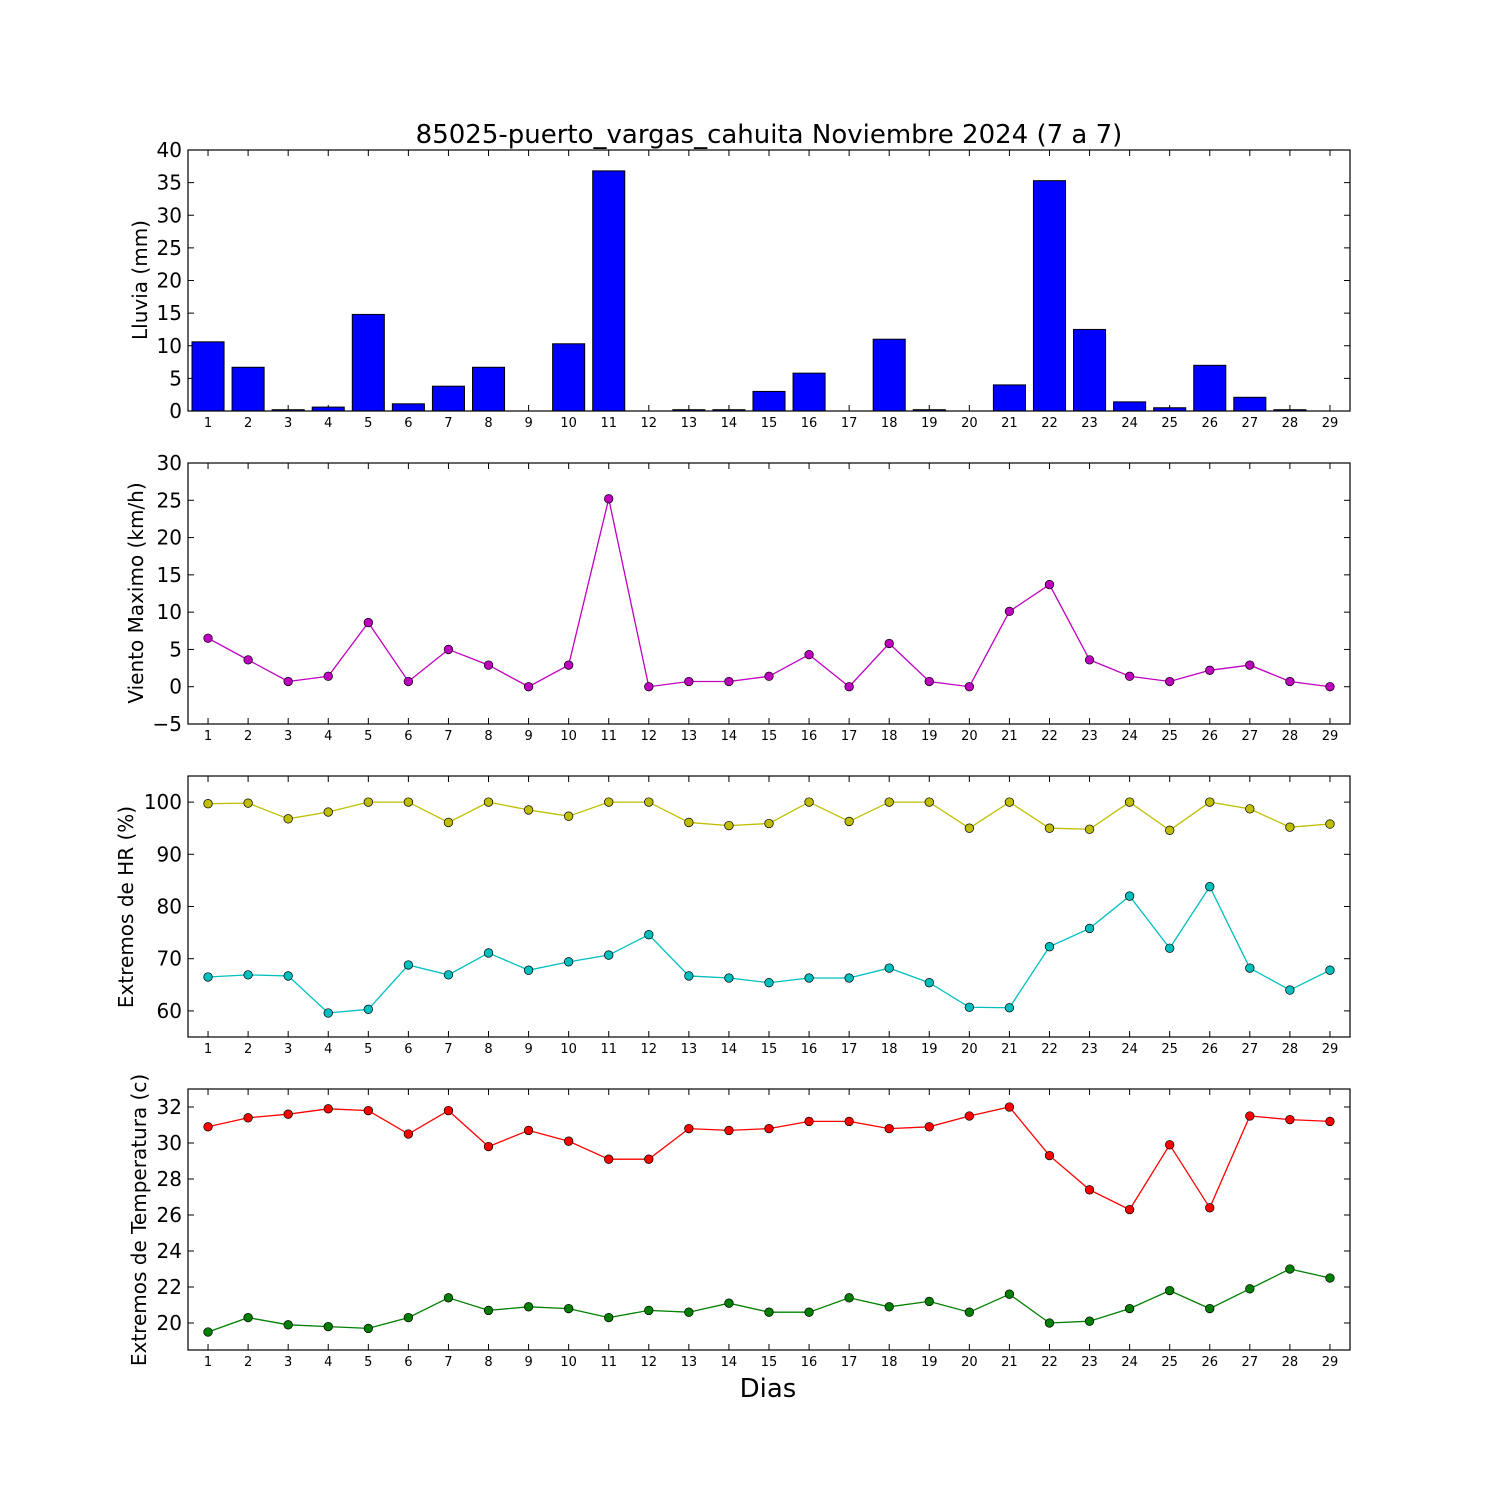  What do you see at coordinates (328, 1049) in the screenshot?
I see `x-tick-label: 4` at bounding box center [328, 1049].